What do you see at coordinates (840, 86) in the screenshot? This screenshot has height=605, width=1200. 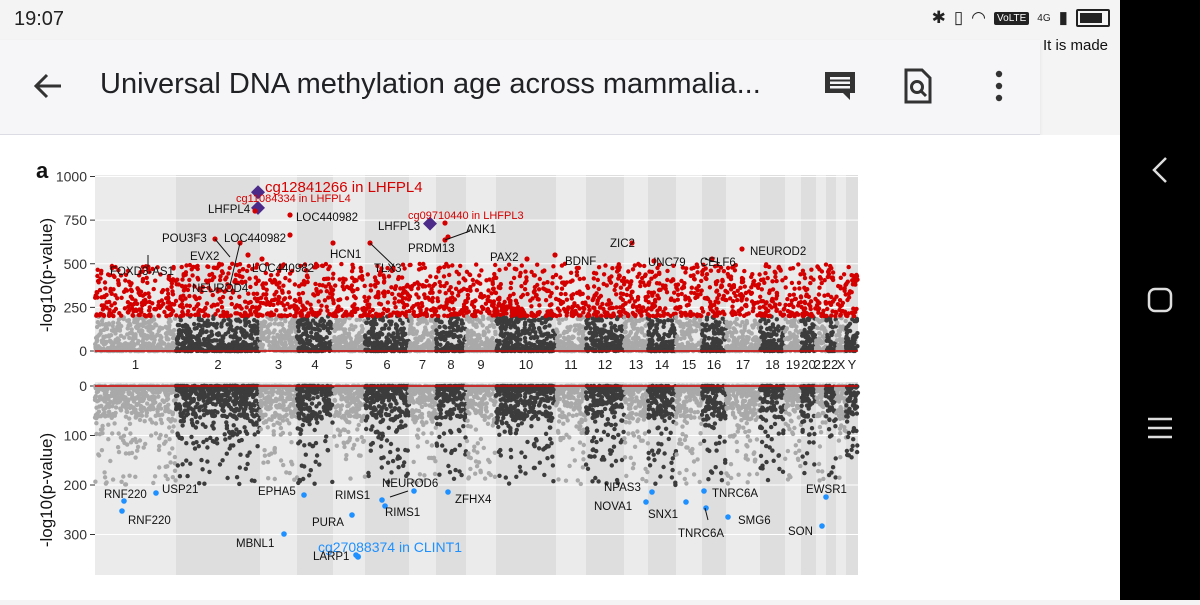 I see `comments-button` at bounding box center [840, 86].